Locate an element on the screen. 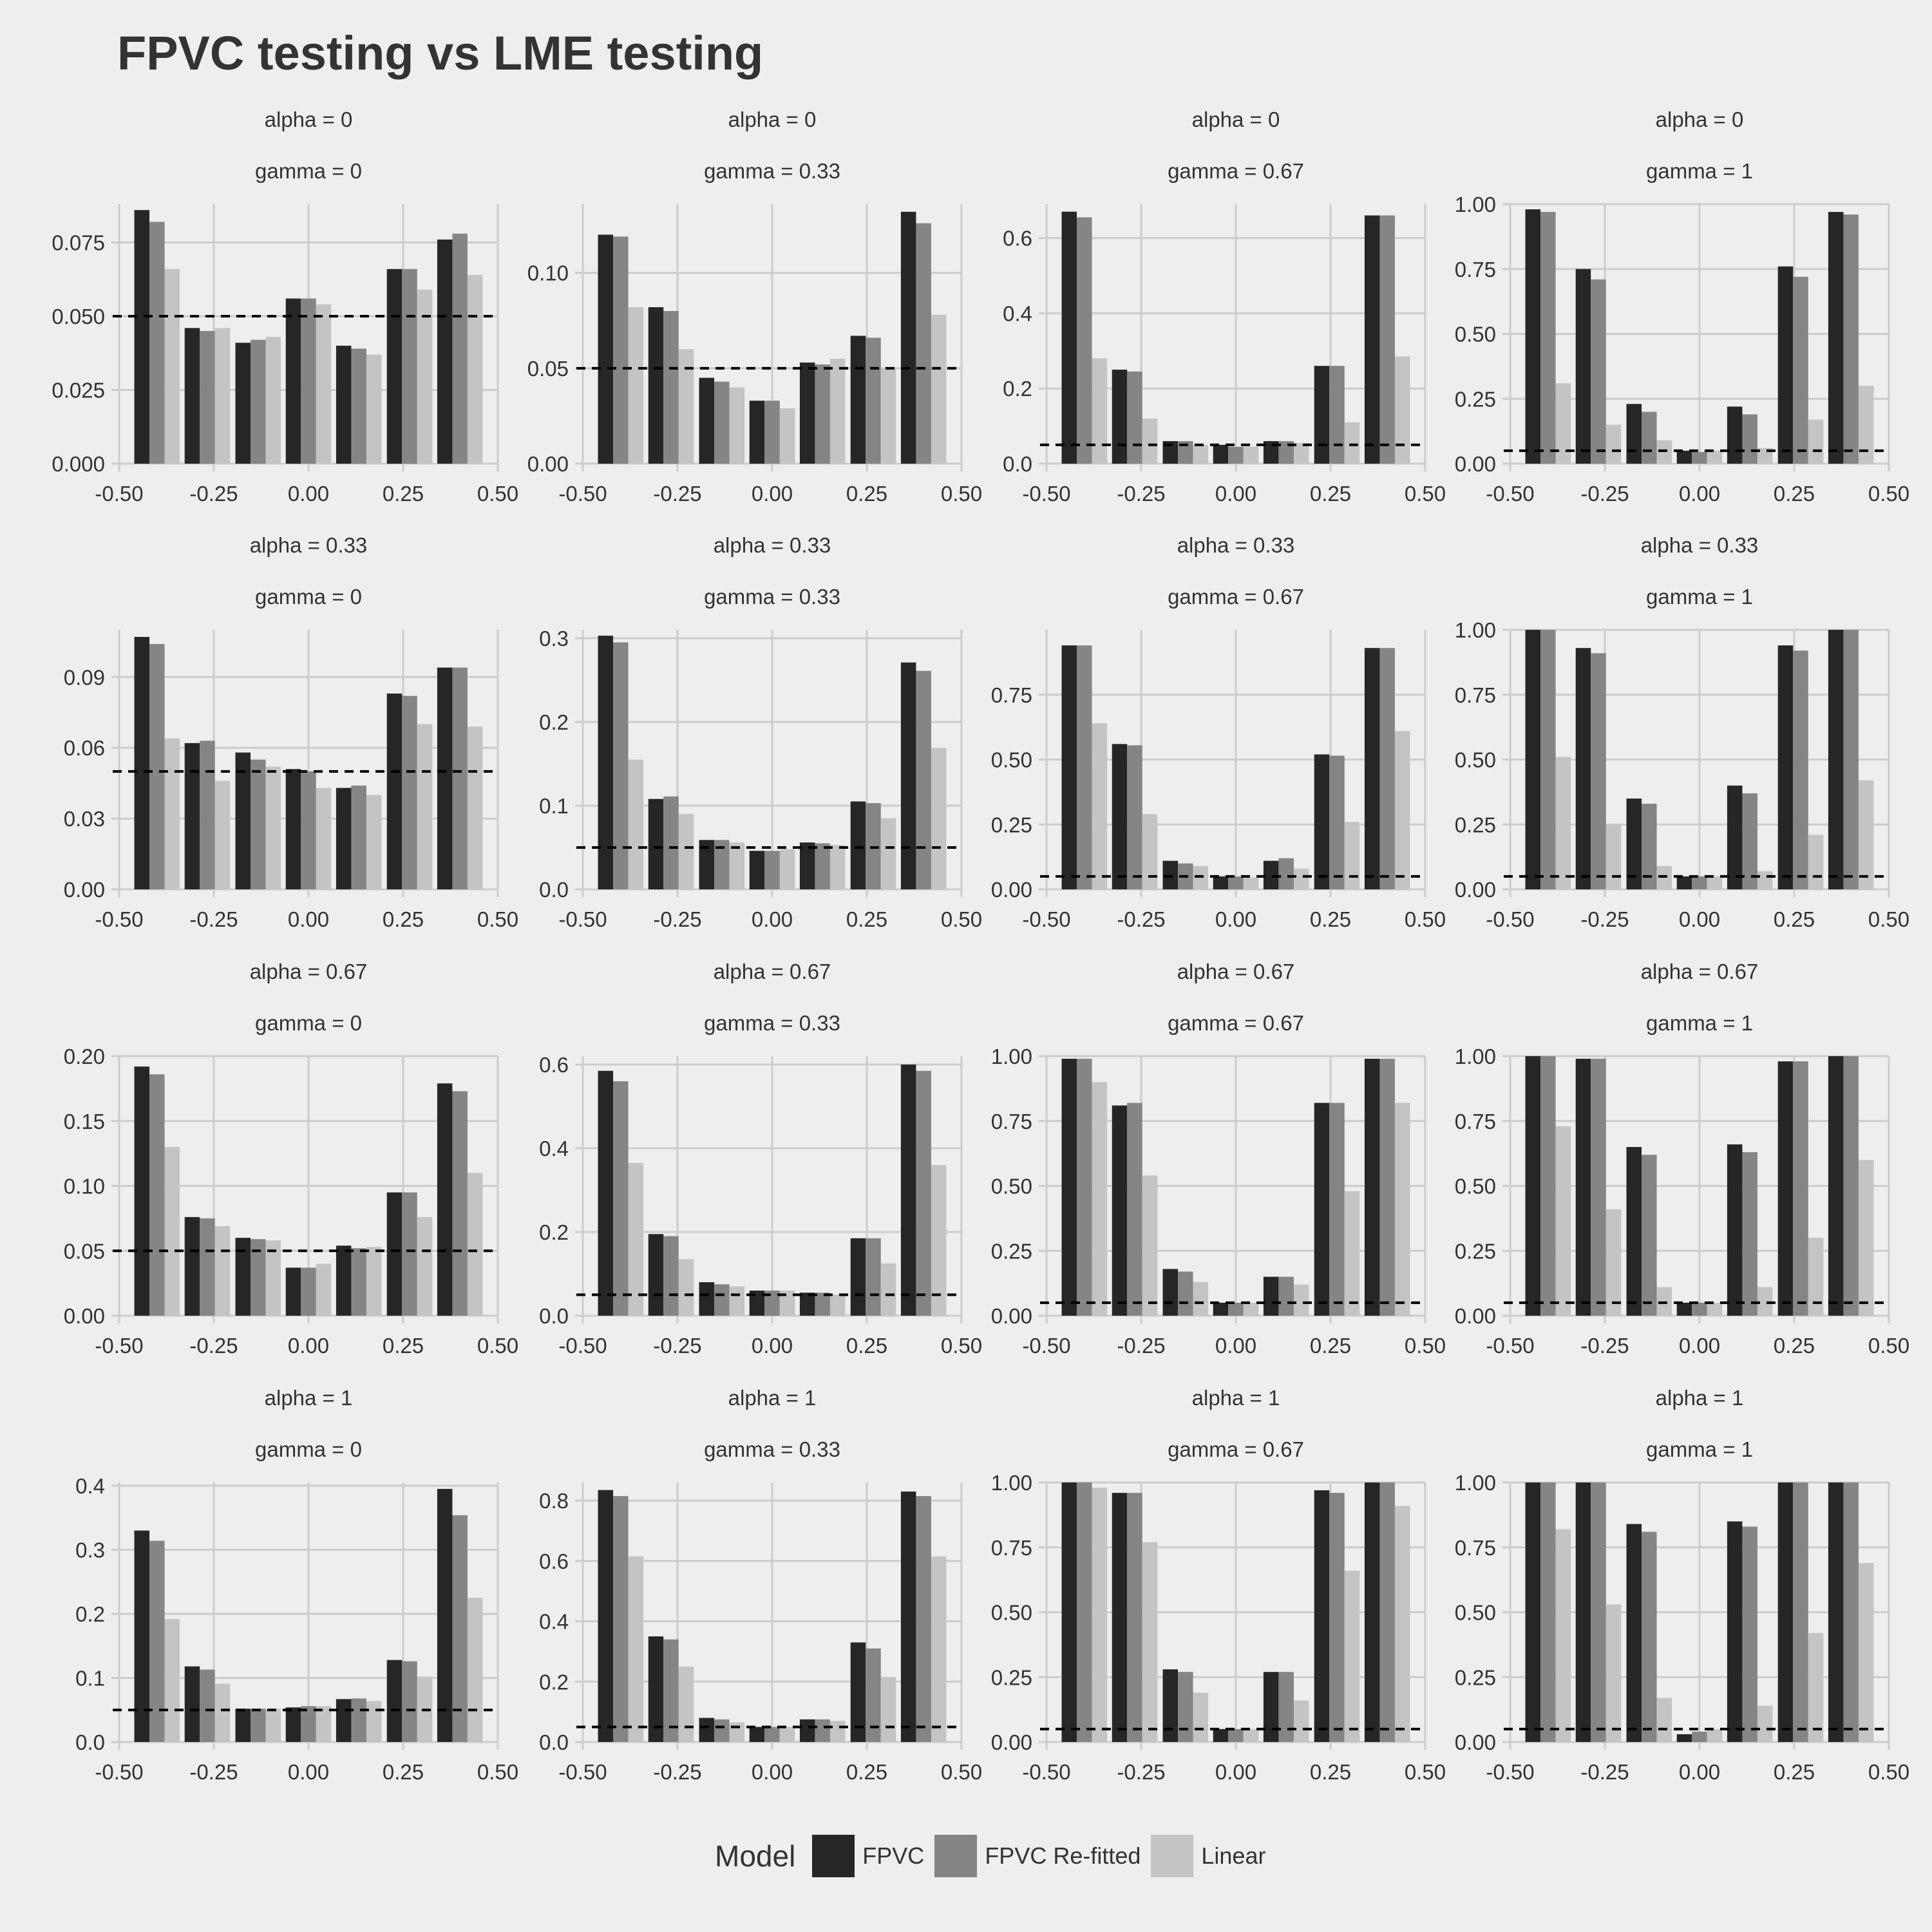 The image size is (1932, 1932). y-tick-label: 0.09 is located at coordinates (84, 677).